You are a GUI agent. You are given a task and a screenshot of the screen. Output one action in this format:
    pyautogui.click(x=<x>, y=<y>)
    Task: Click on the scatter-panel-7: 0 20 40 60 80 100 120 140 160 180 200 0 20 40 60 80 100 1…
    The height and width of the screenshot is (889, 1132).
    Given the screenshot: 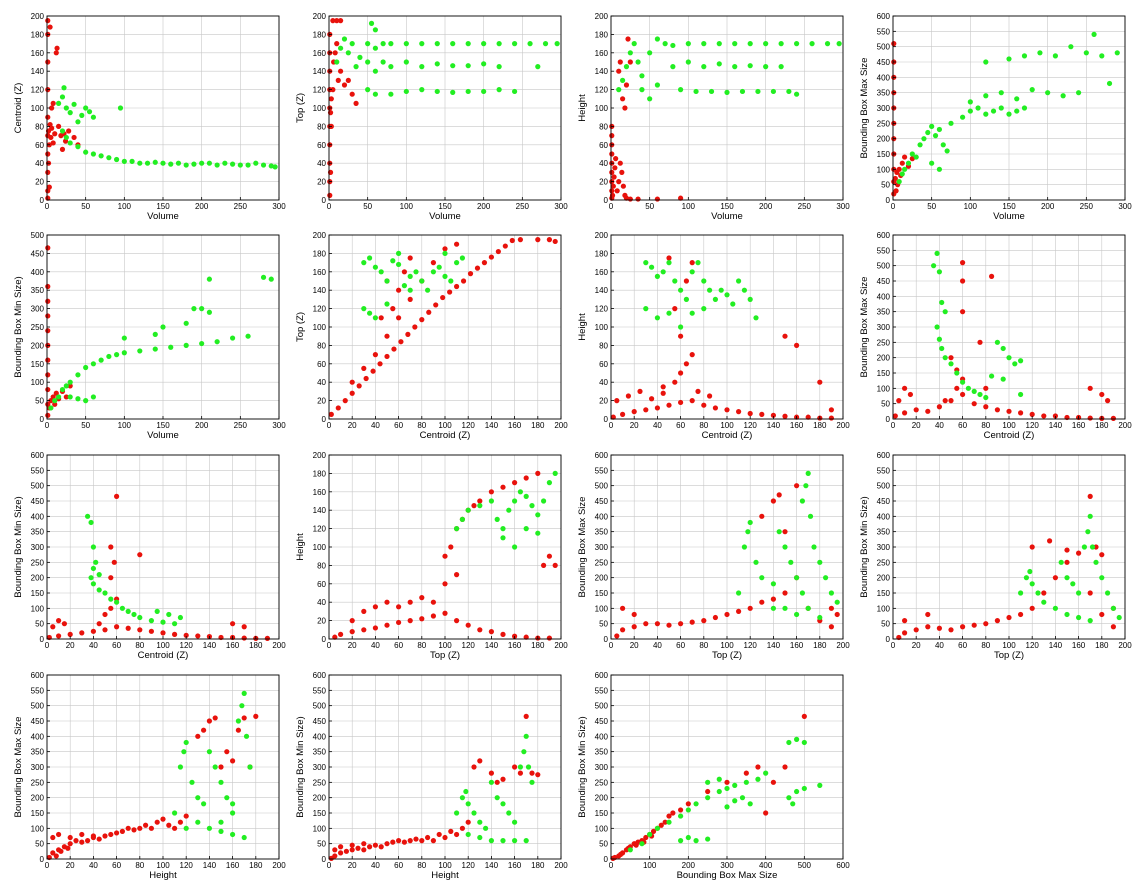 What is the action you would take?
    pyautogui.click(x=713, y=336)
    